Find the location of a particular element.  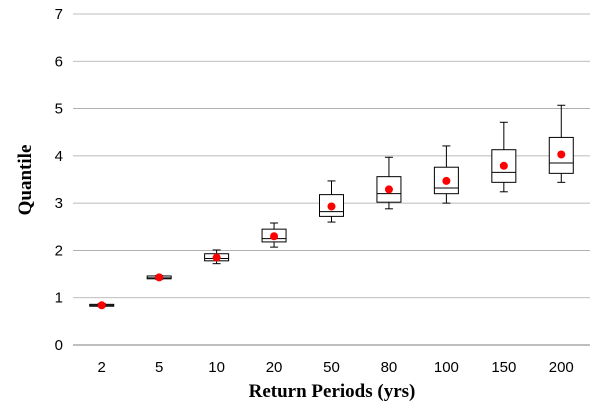

x-tick-label: 80 is located at coordinates (389, 367).